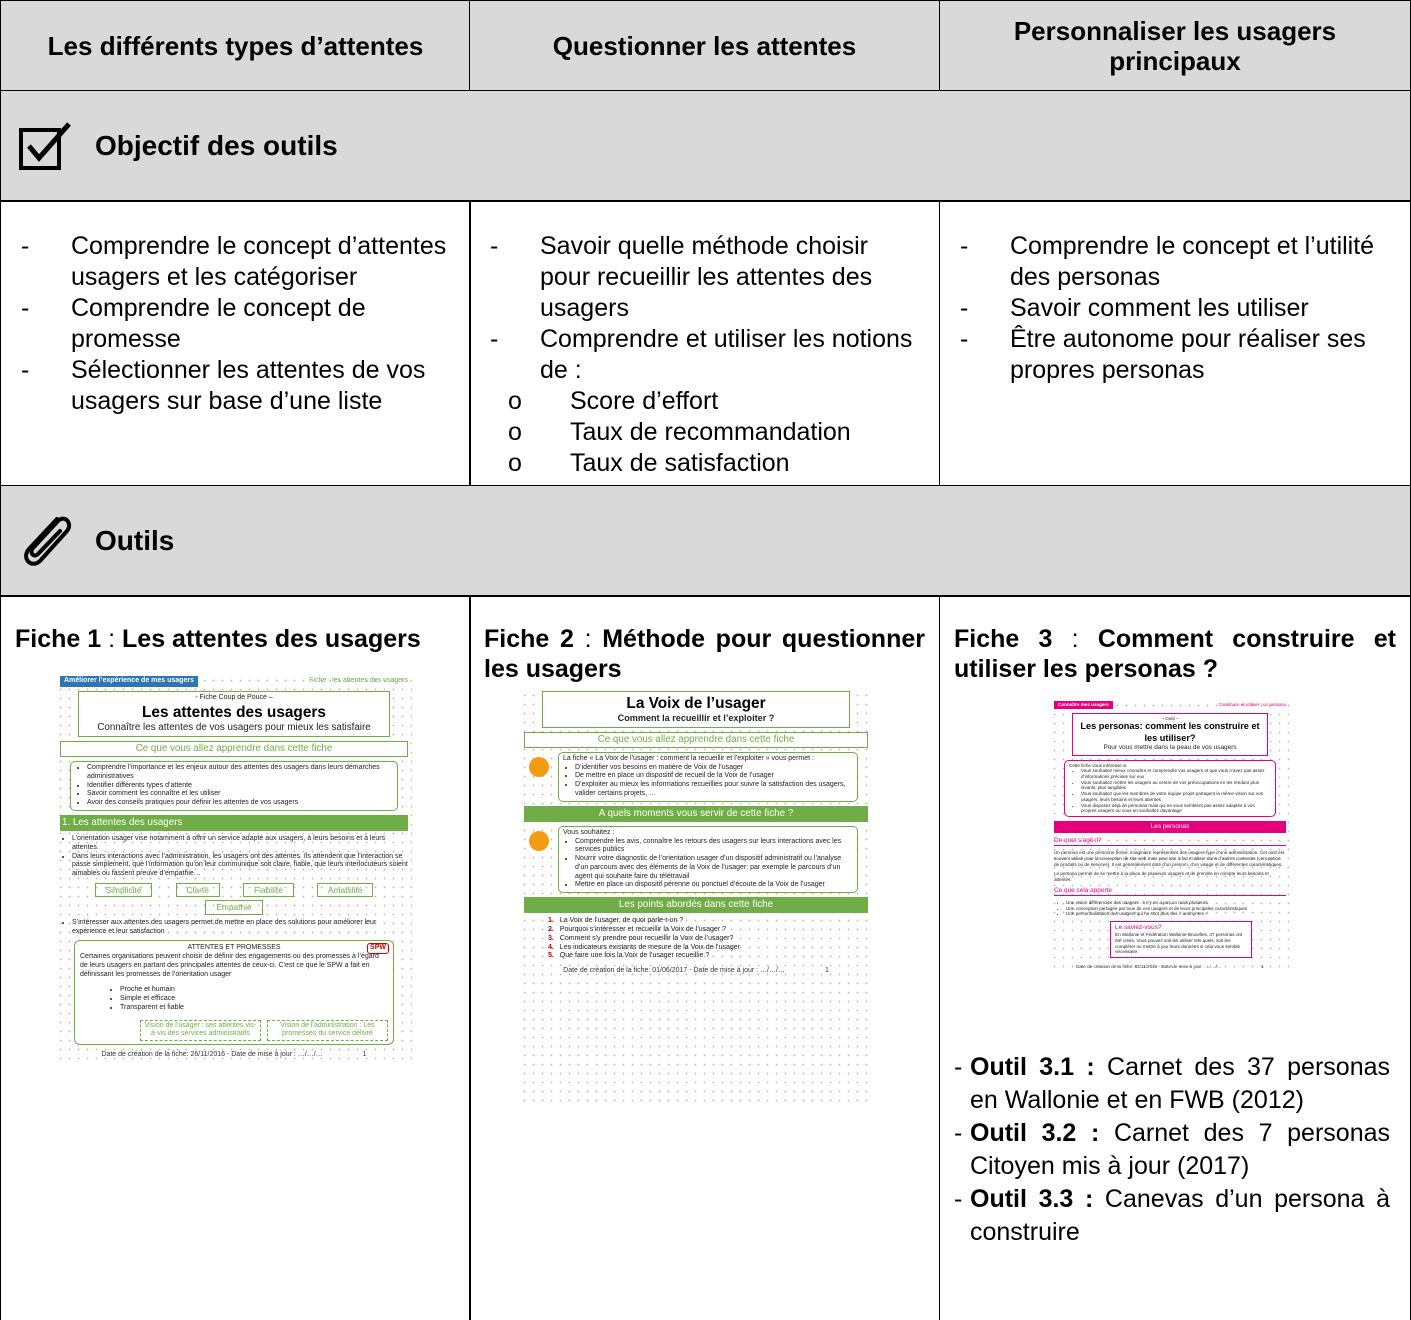 This screenshot has height=1320, width=1411. Describe the element at coordinates (345, 890) in the screenshot. I see `doc-tag: Amabilité` at that location.